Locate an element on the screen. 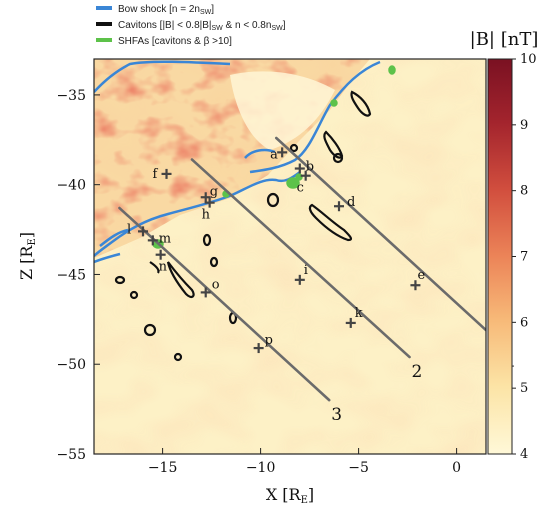  point-label-h: h is located at coordinates (206, 215).